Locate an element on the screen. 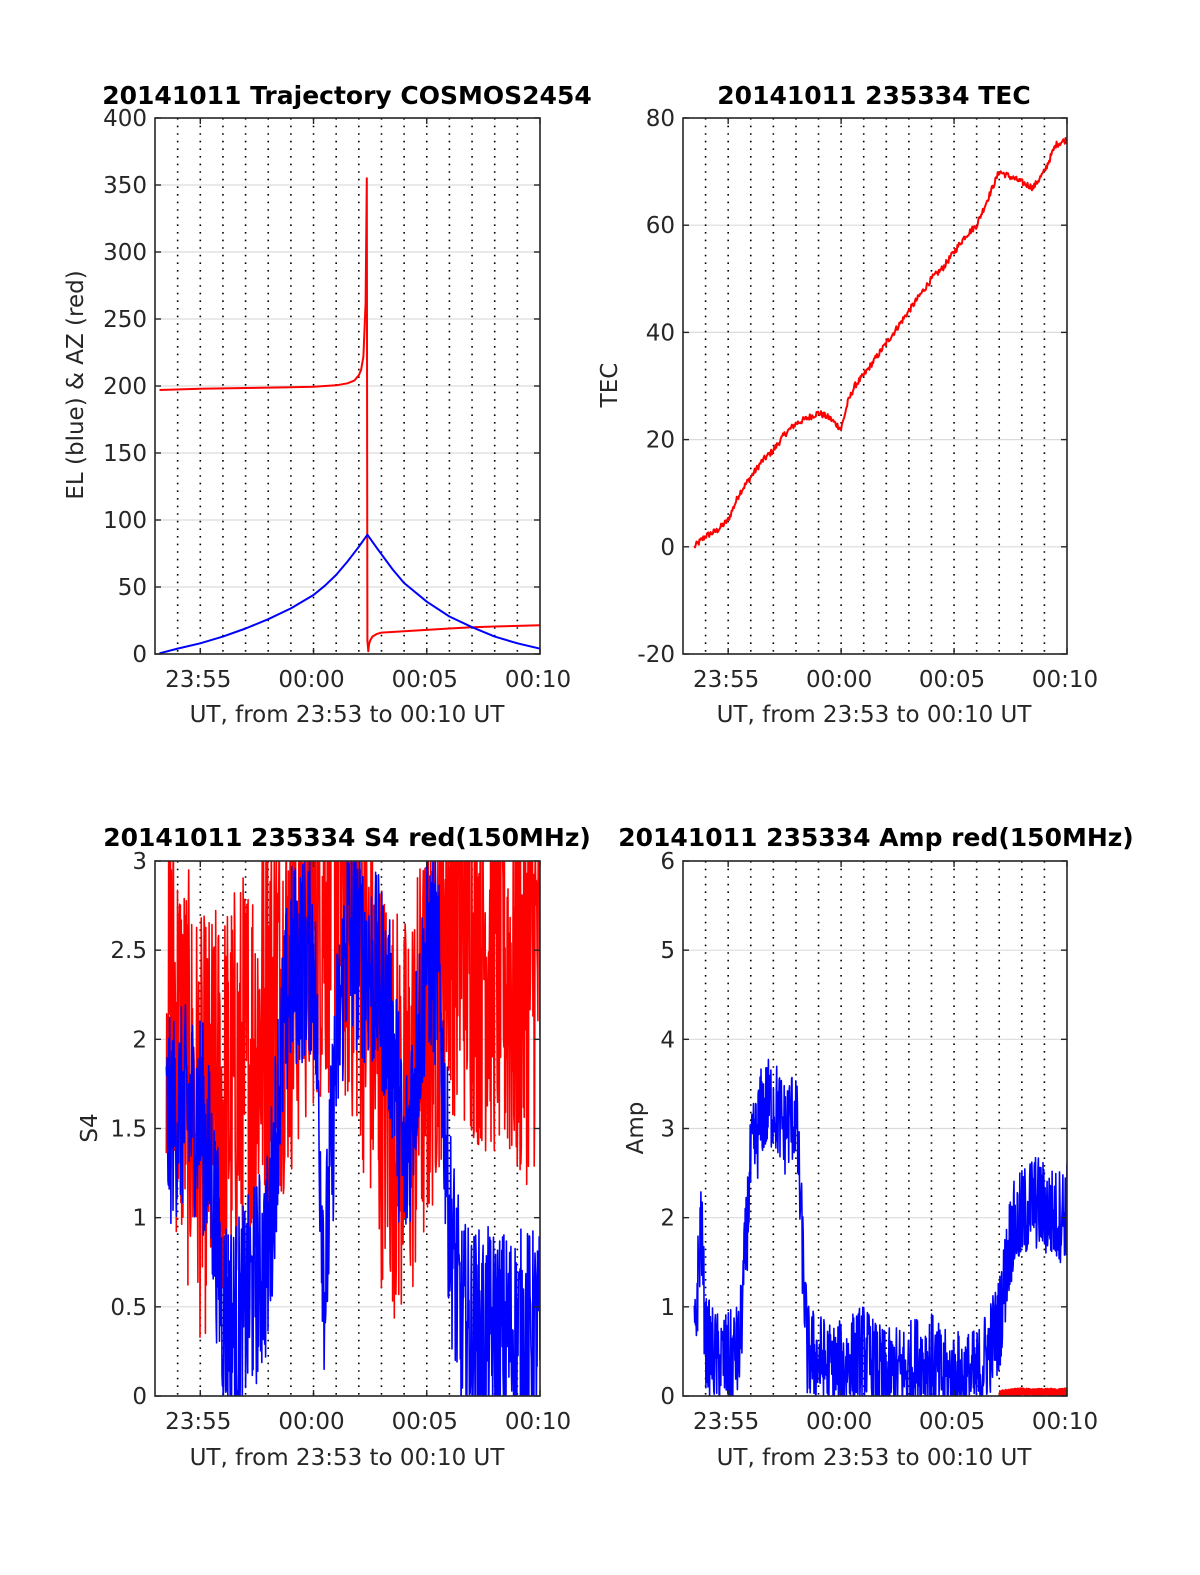 The height and width of the screenshot is (1575, 1200). trajectory-ytick-label-7: 350 is located at coordinates (125, 186).